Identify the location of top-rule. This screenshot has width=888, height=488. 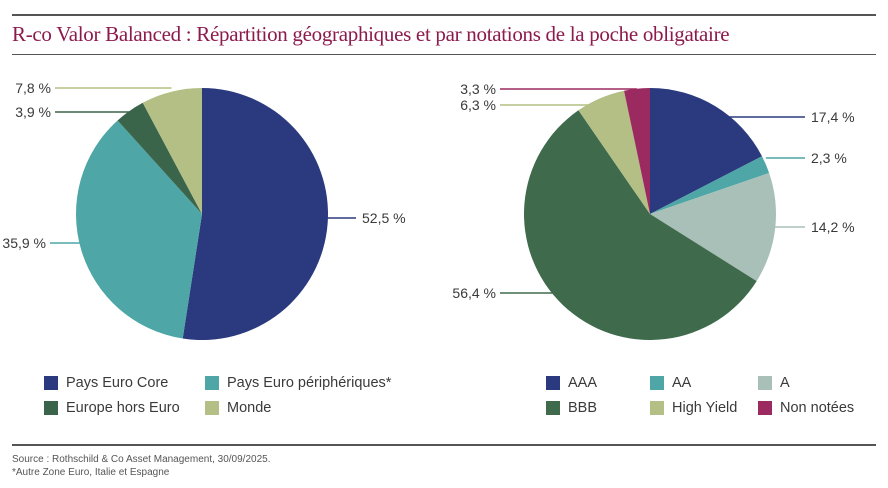
(444, 15).